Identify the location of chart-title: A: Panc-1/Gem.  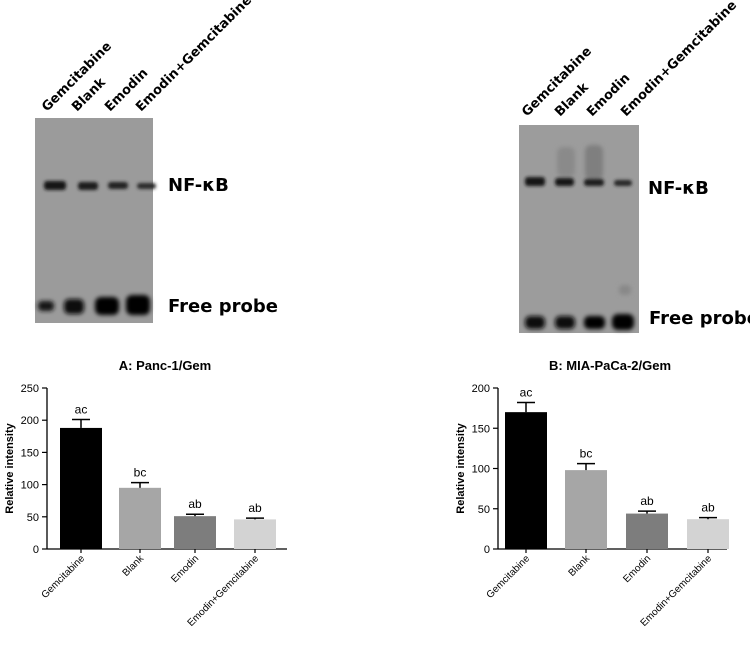
(165, 365).